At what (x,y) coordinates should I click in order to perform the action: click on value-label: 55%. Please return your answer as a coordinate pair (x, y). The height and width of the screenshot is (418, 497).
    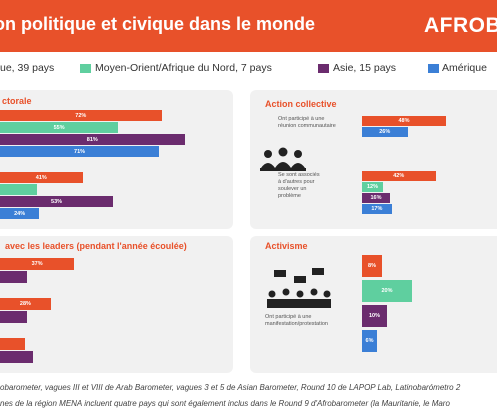
    Looking at the image, I should click on (59, 127).